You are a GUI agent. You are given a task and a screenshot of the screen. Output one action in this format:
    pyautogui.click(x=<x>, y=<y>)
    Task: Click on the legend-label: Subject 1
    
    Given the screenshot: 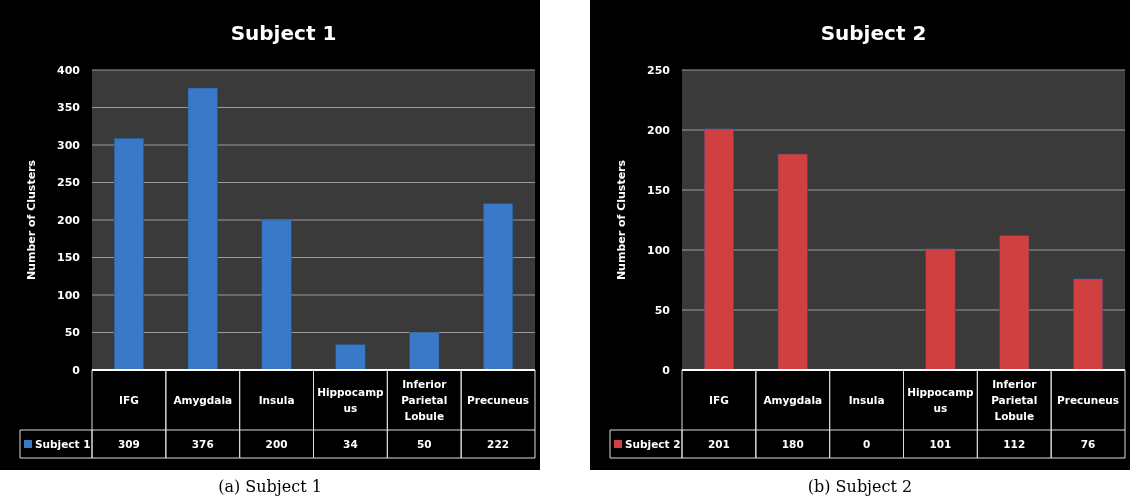 What is the action you would take?
    pyautogui.click(x=63, y=443)
    